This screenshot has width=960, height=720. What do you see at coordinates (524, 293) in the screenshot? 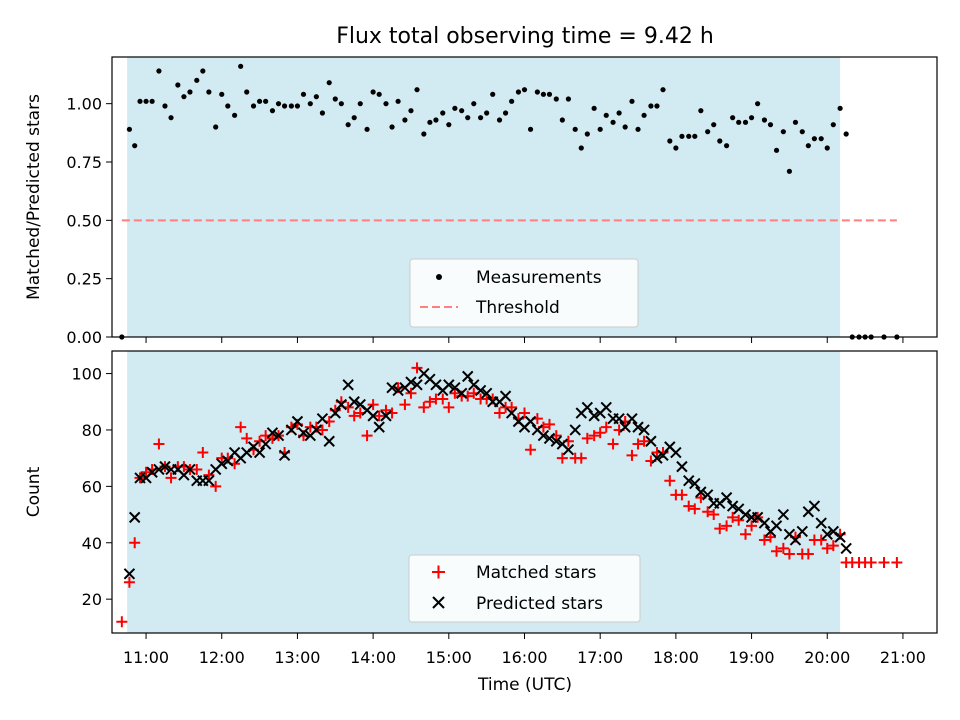
I see `legend-top-frame` at bounding box center [524, 293].